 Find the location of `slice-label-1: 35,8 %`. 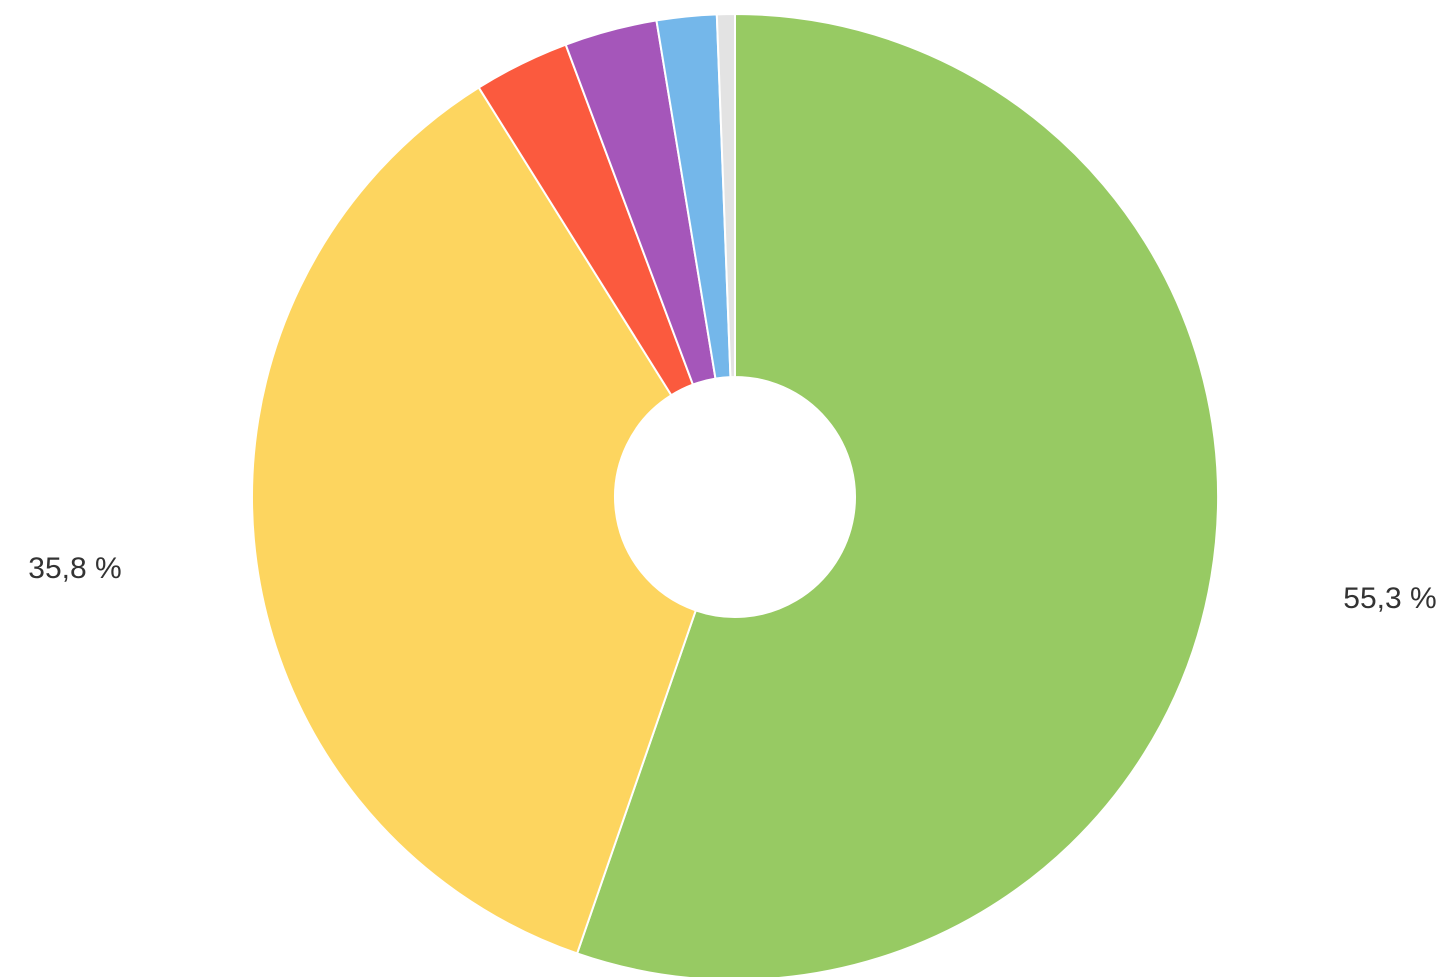

slice-label-1: 35,8 % is located at coordinates (74, 568).